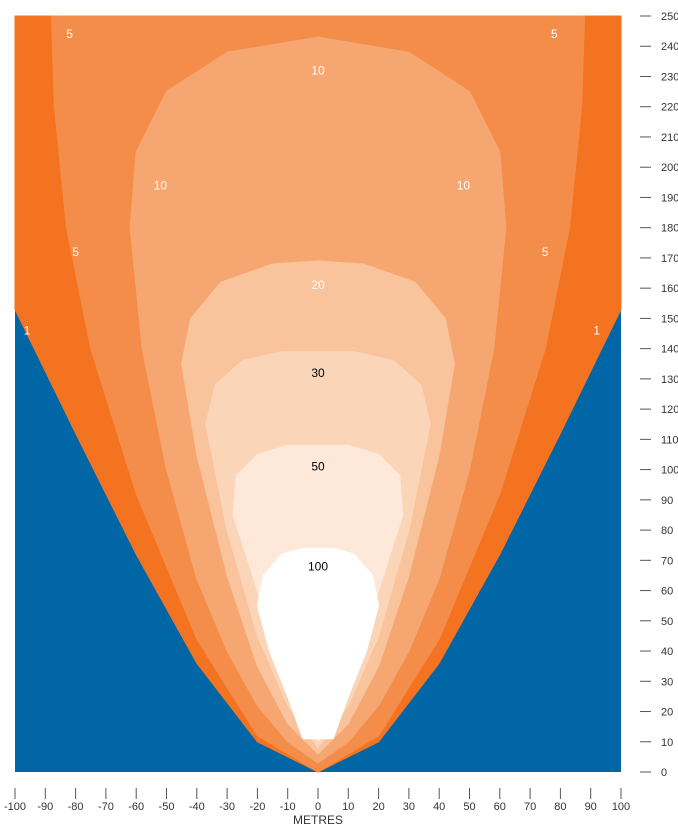 The width and height of the screenshot is (678, 827). Describe the element at coordinates (136, 807) in the screenshot. I see `x-tick-label: -60` at that location.